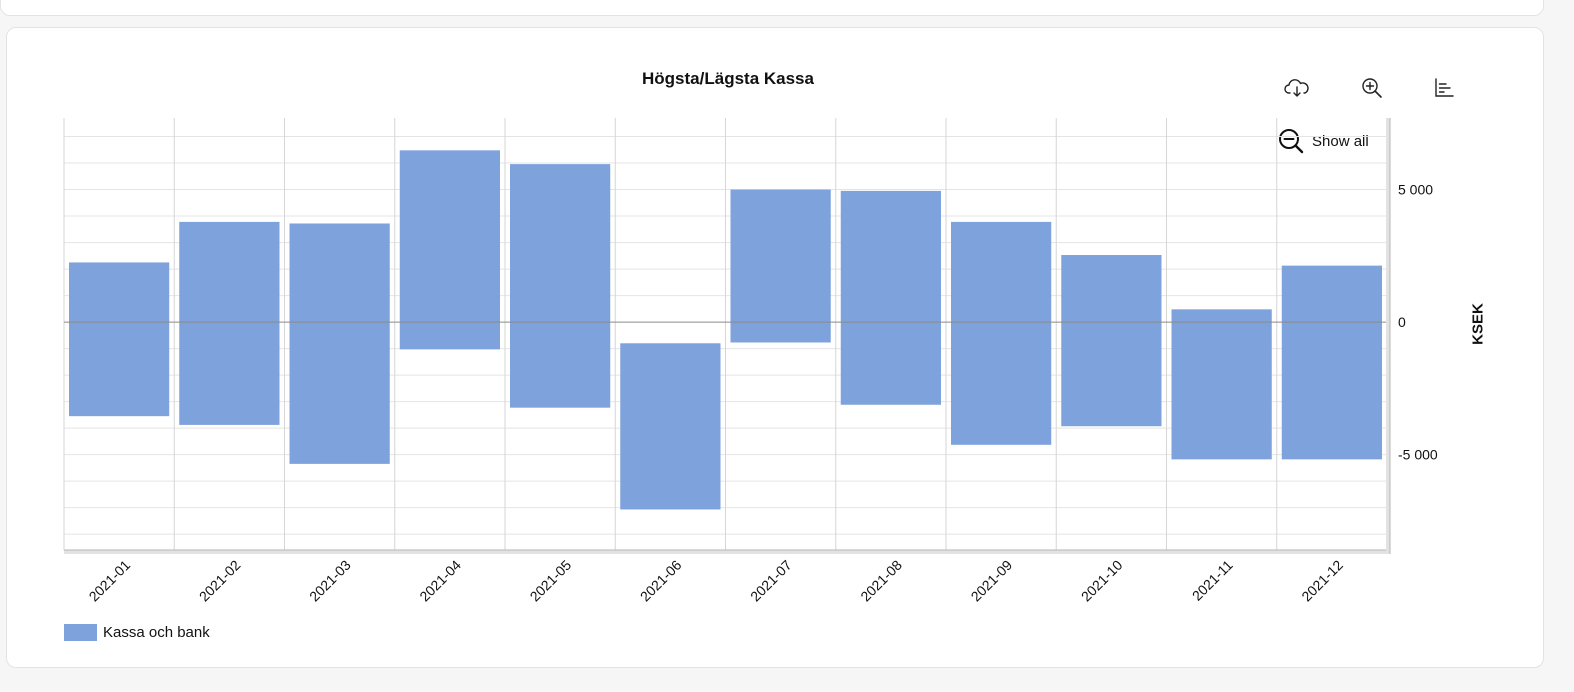 This screenshot has width=1574, height=692. I want to click on legend-item: Kassa och bank, so click(137, 632).